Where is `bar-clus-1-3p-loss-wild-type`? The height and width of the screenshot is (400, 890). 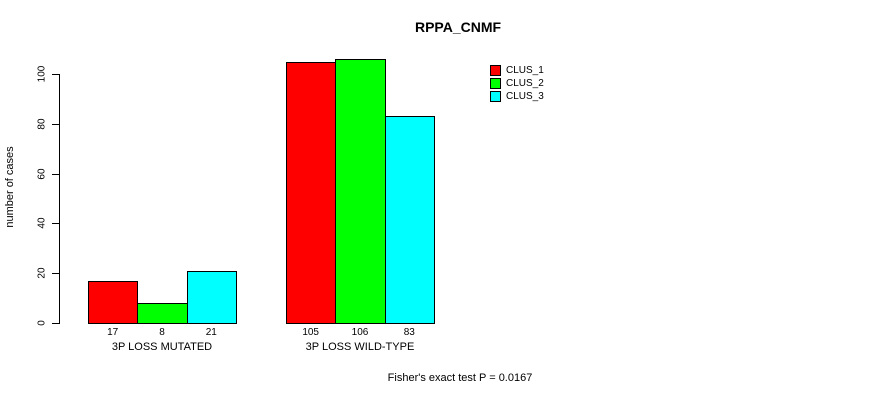
bar-clus-1-3p-loss-wild-type is located at coordinates (311, 192).